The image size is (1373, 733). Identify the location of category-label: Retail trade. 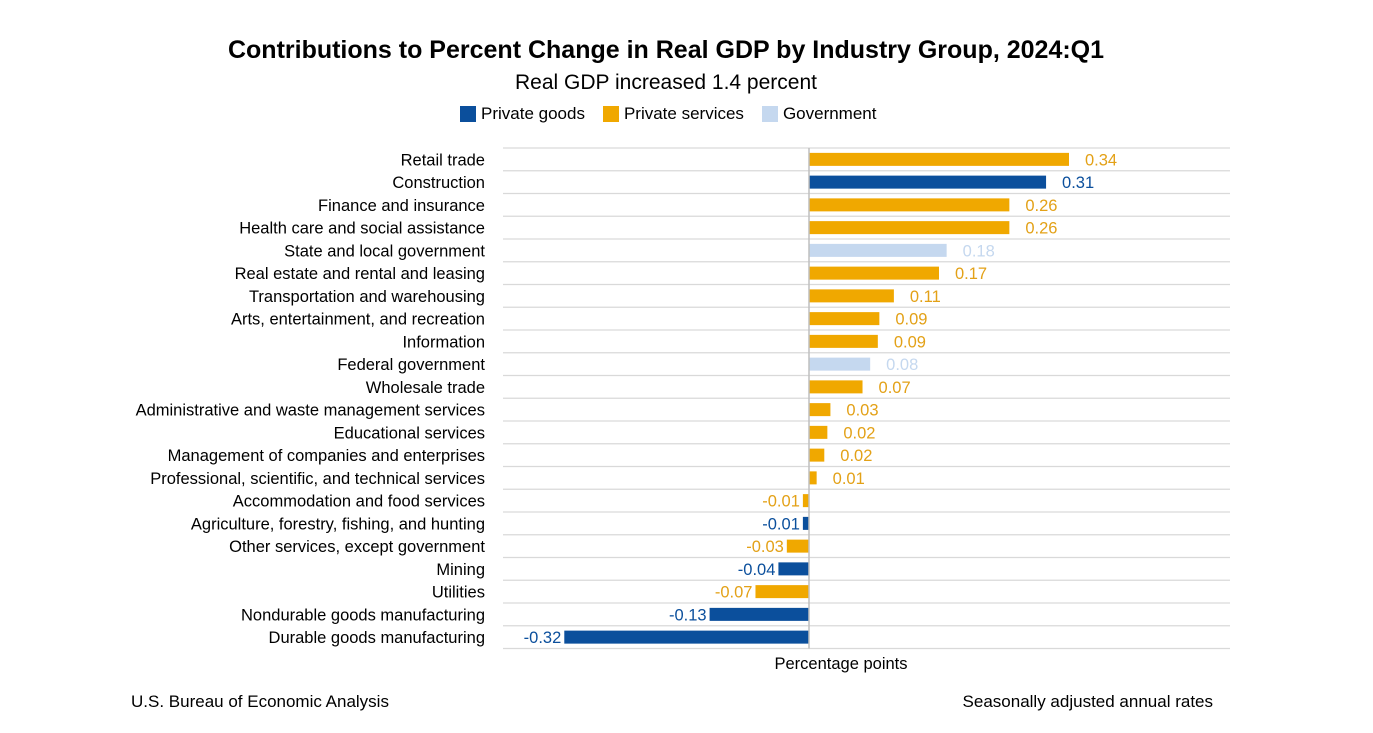
(443, 160).